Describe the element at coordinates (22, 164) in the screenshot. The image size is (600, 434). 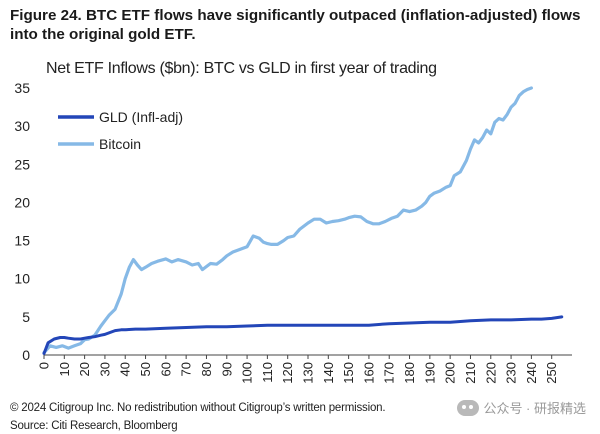
I see `y-tick-label: 25` at that location.